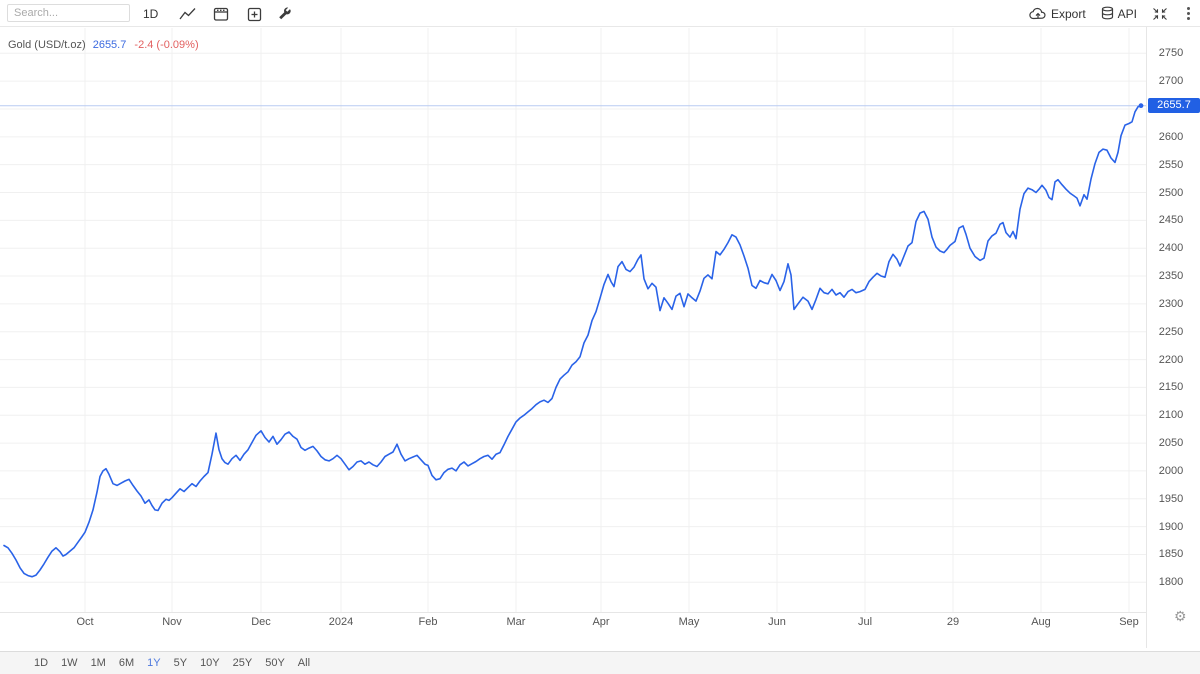 The image size is (1200, 674). Describe the element at coordinates (304, 663) in the screenshot. I see `range-option-All: All` at that location.